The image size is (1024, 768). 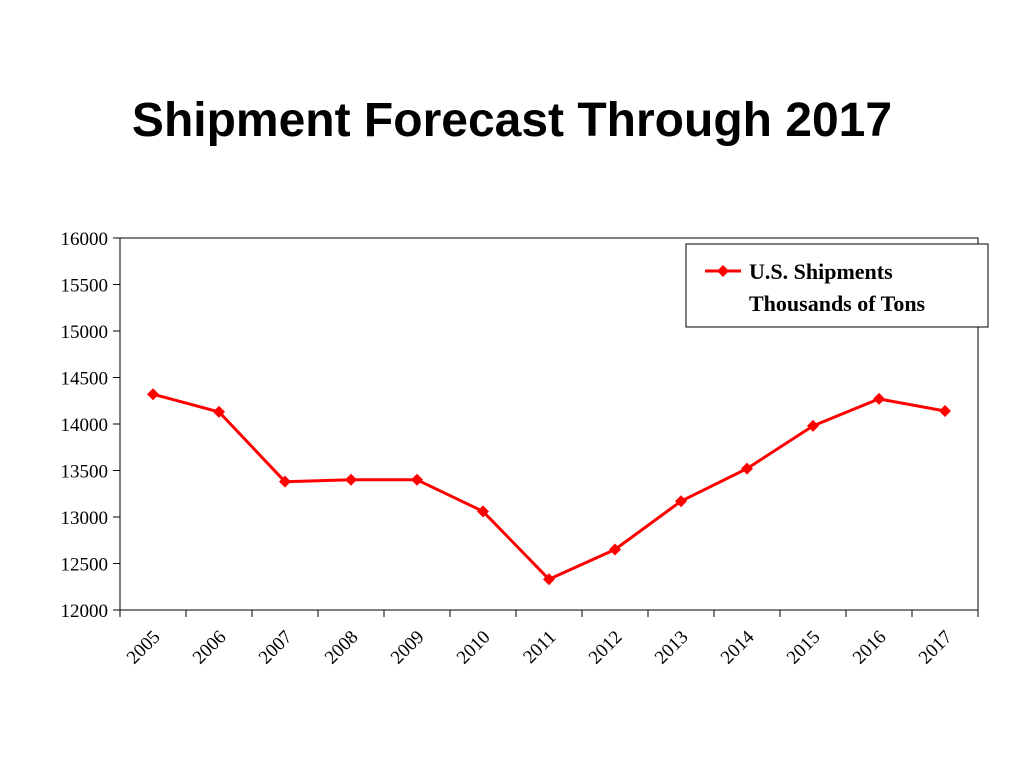 I want to click on legend-label-line-1: U.S. Shipments, so click(x=821, y=271).